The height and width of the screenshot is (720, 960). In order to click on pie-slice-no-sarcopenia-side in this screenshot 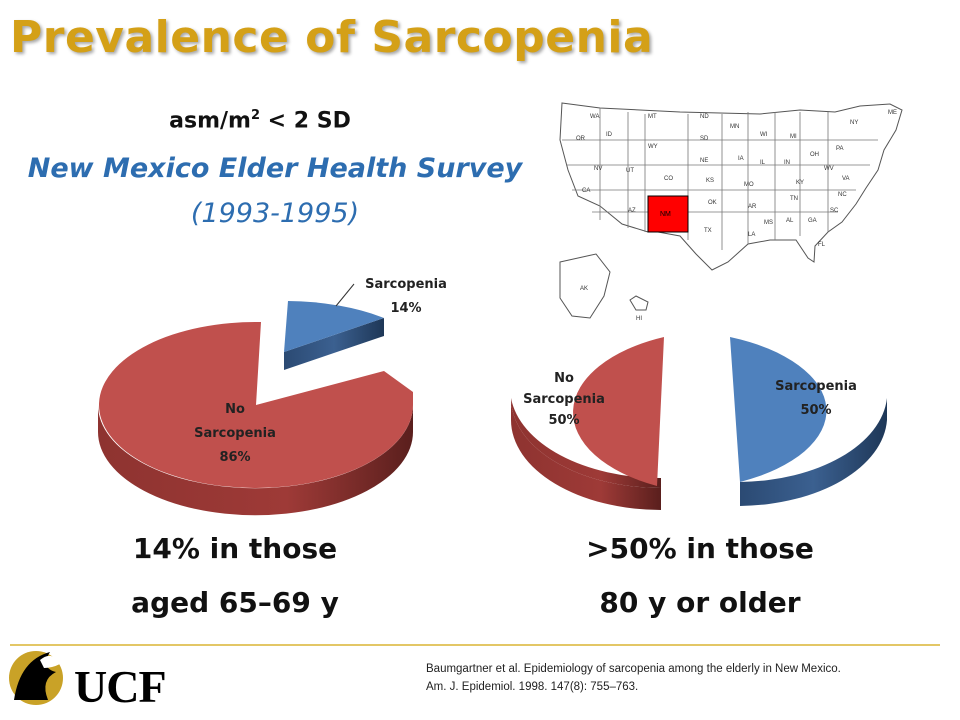, I will do `click(255, 460)`.